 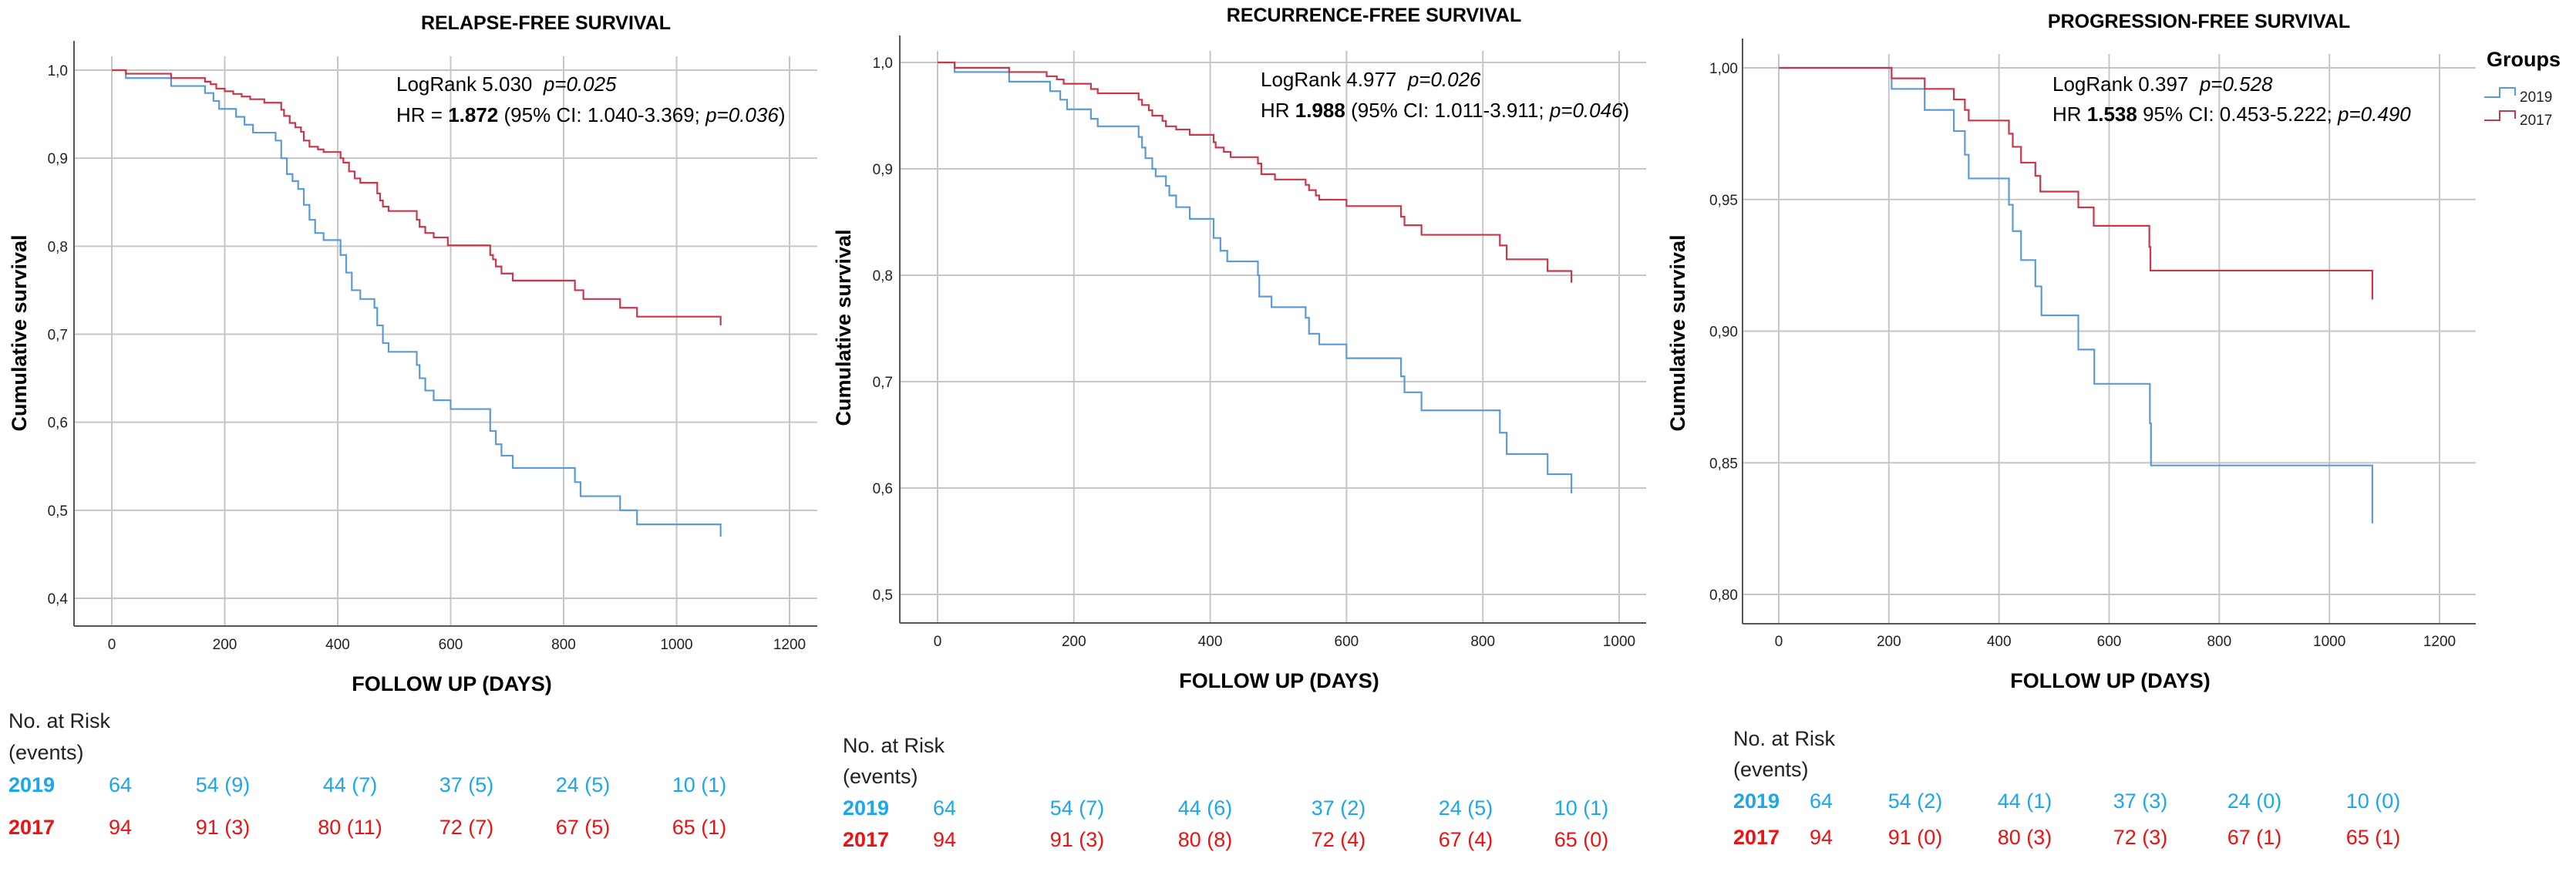 I want to click on annotation-text: LogRank 0.397, so click(x=2126, y=84).